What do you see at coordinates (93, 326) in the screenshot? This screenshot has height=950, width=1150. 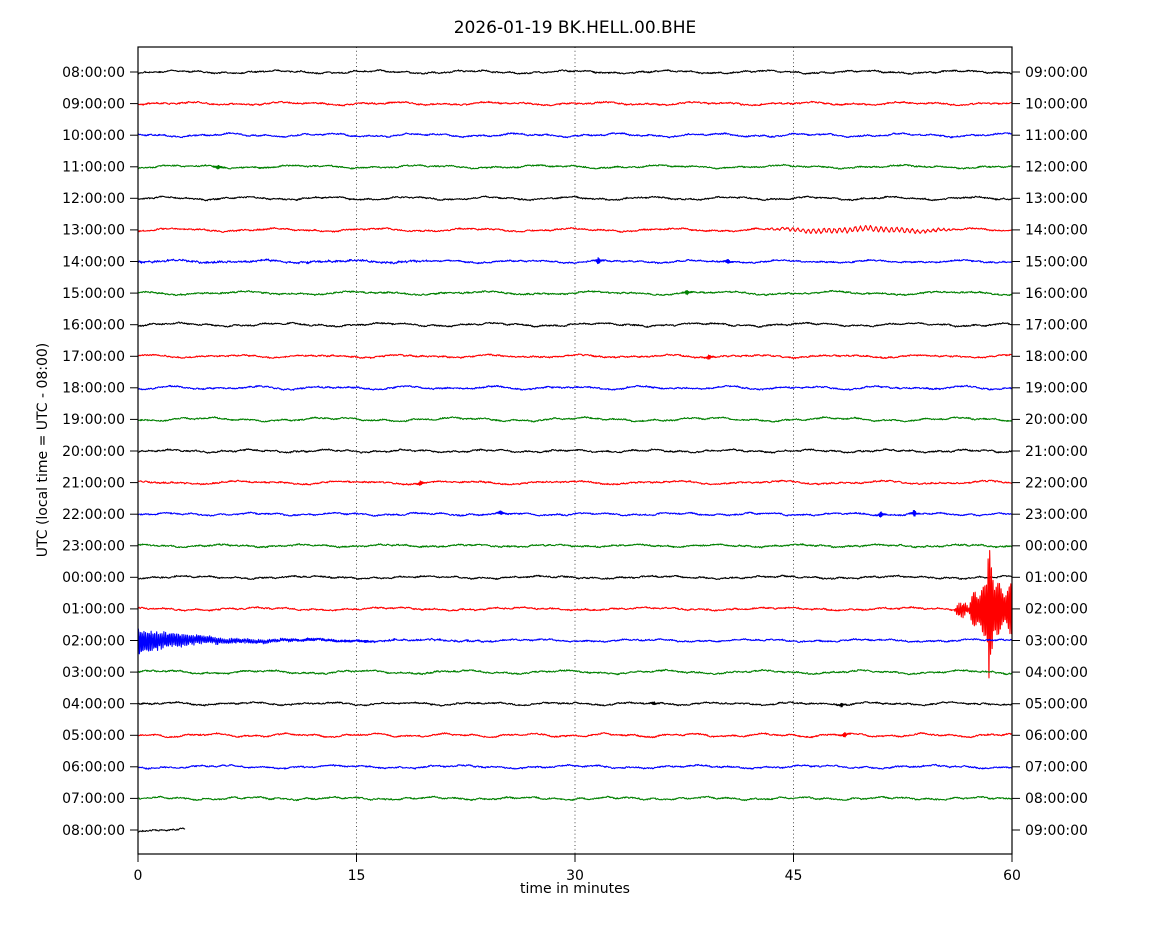 I see `y-tick-label-left: 16:00:00` at bounding box center [93, 326].